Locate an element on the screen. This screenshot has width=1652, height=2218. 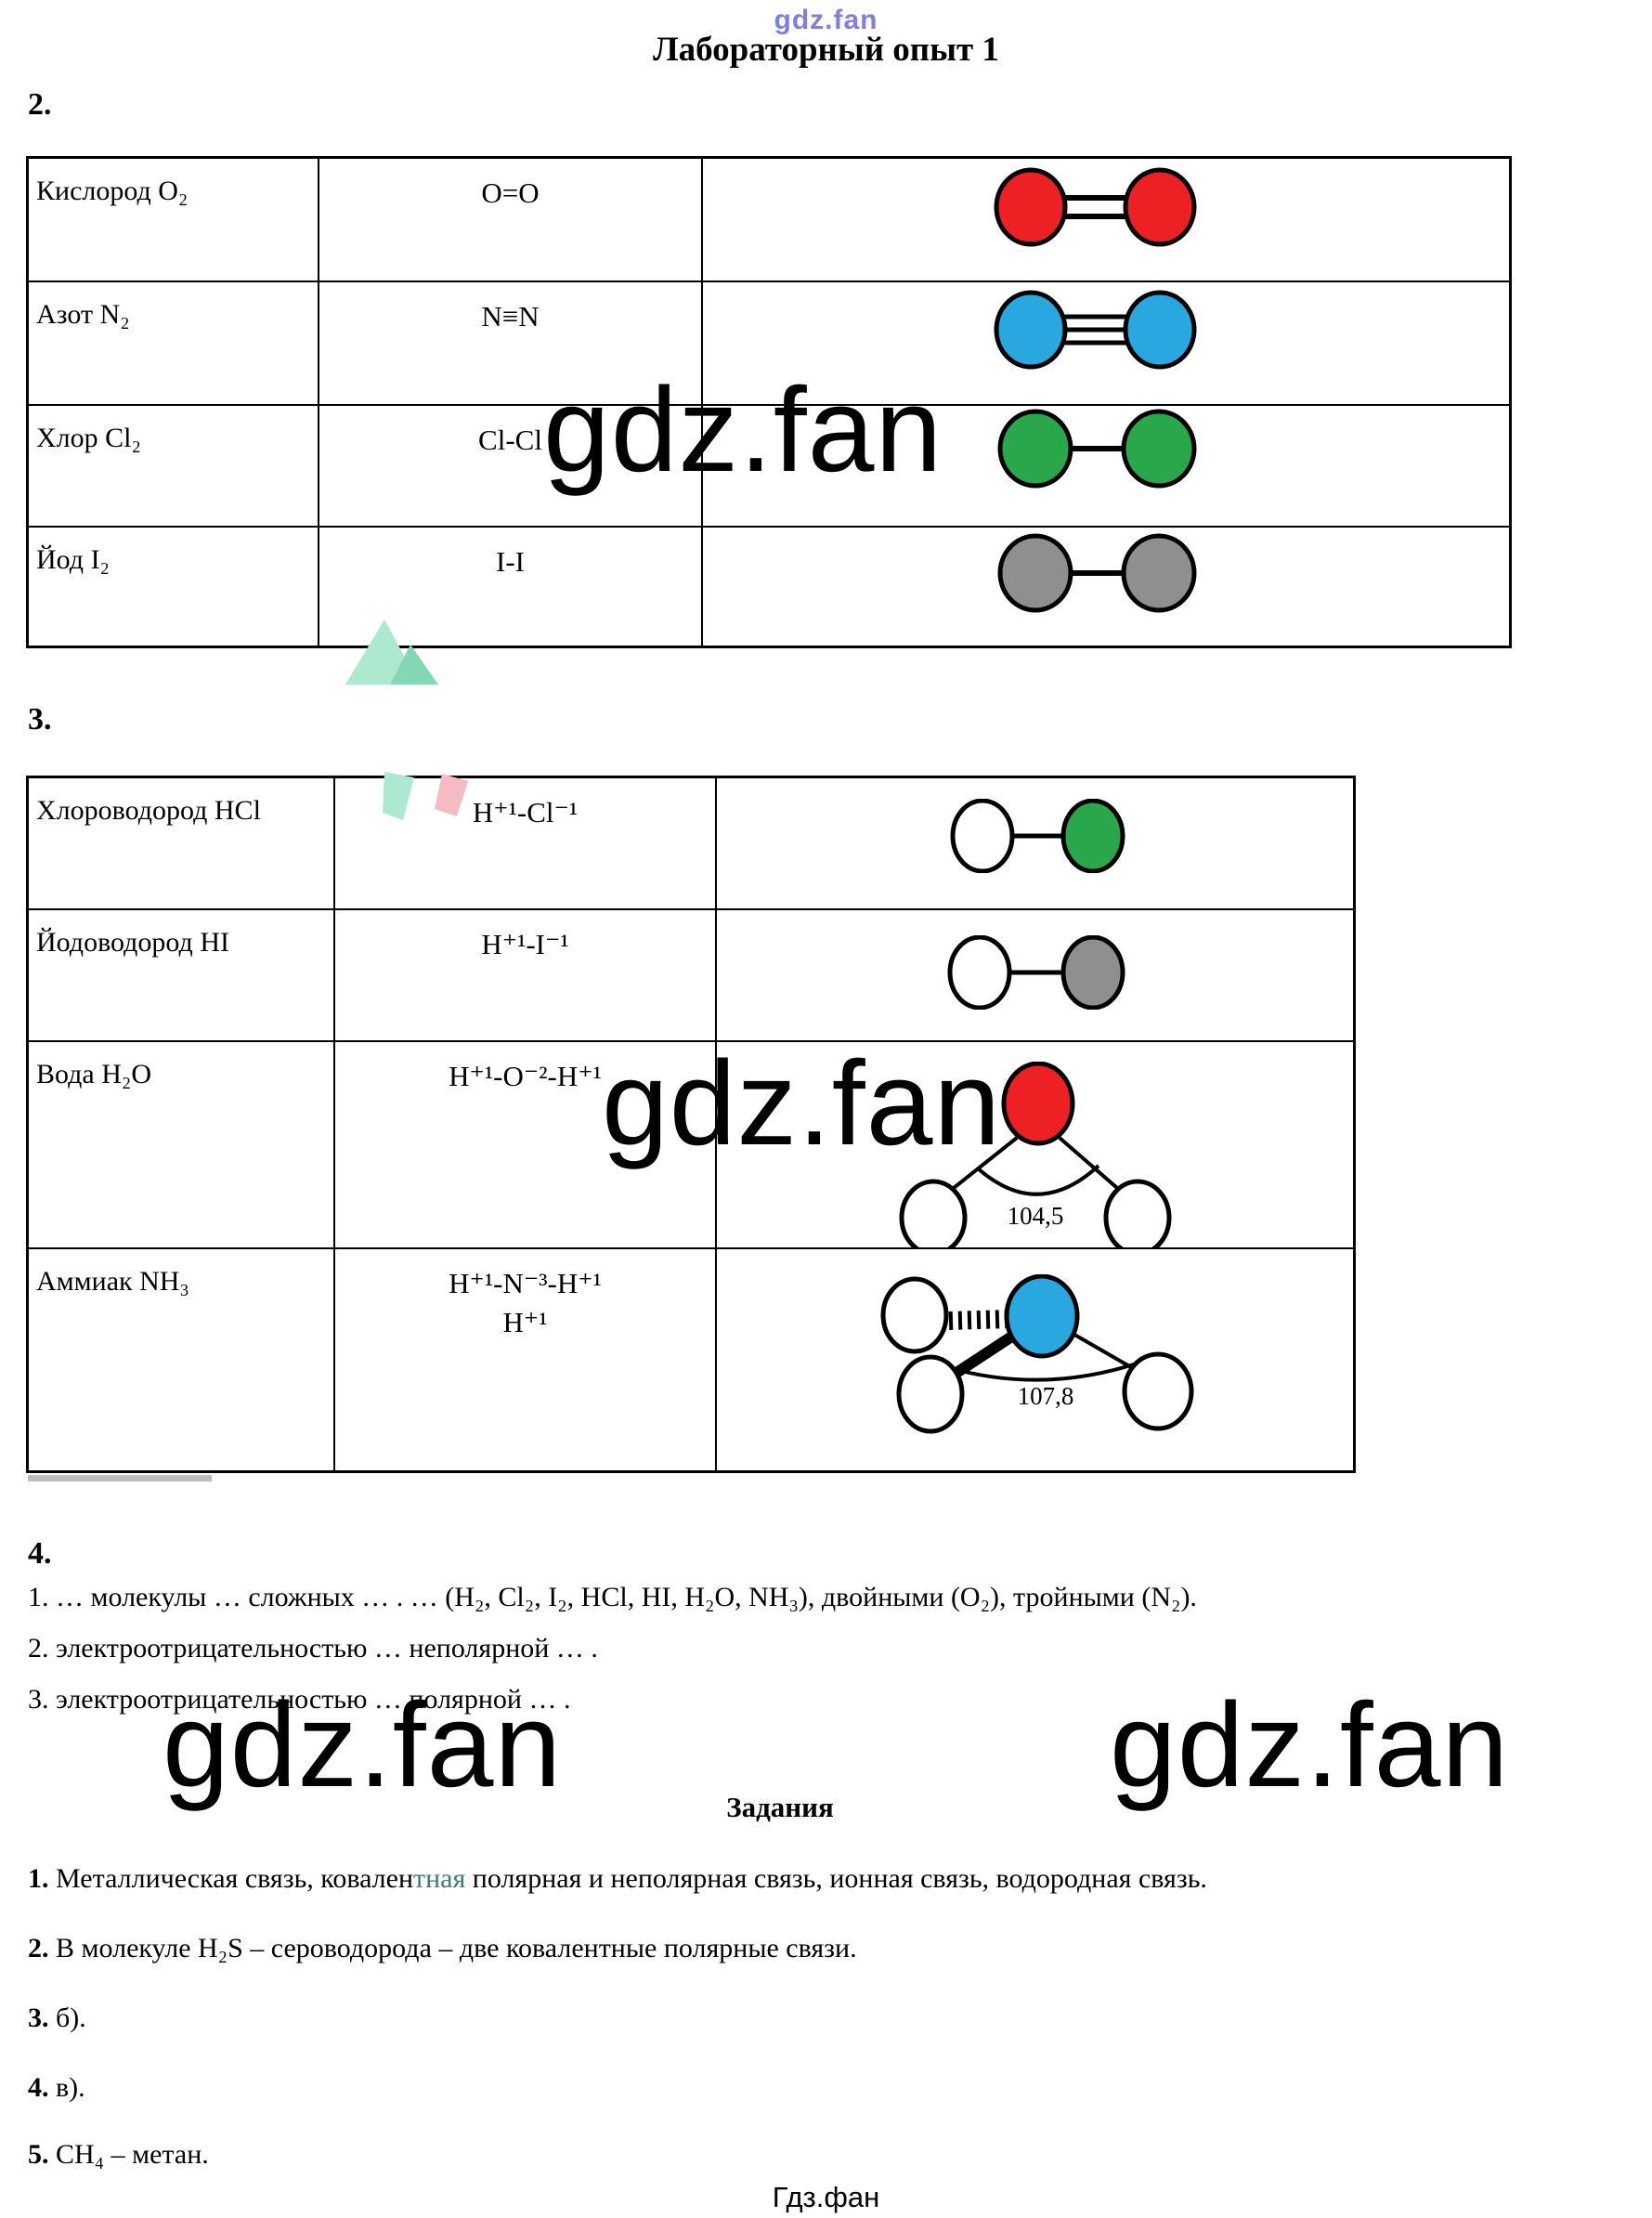
chlorine-molecule-diagram is located at coordinates (1097, 449).